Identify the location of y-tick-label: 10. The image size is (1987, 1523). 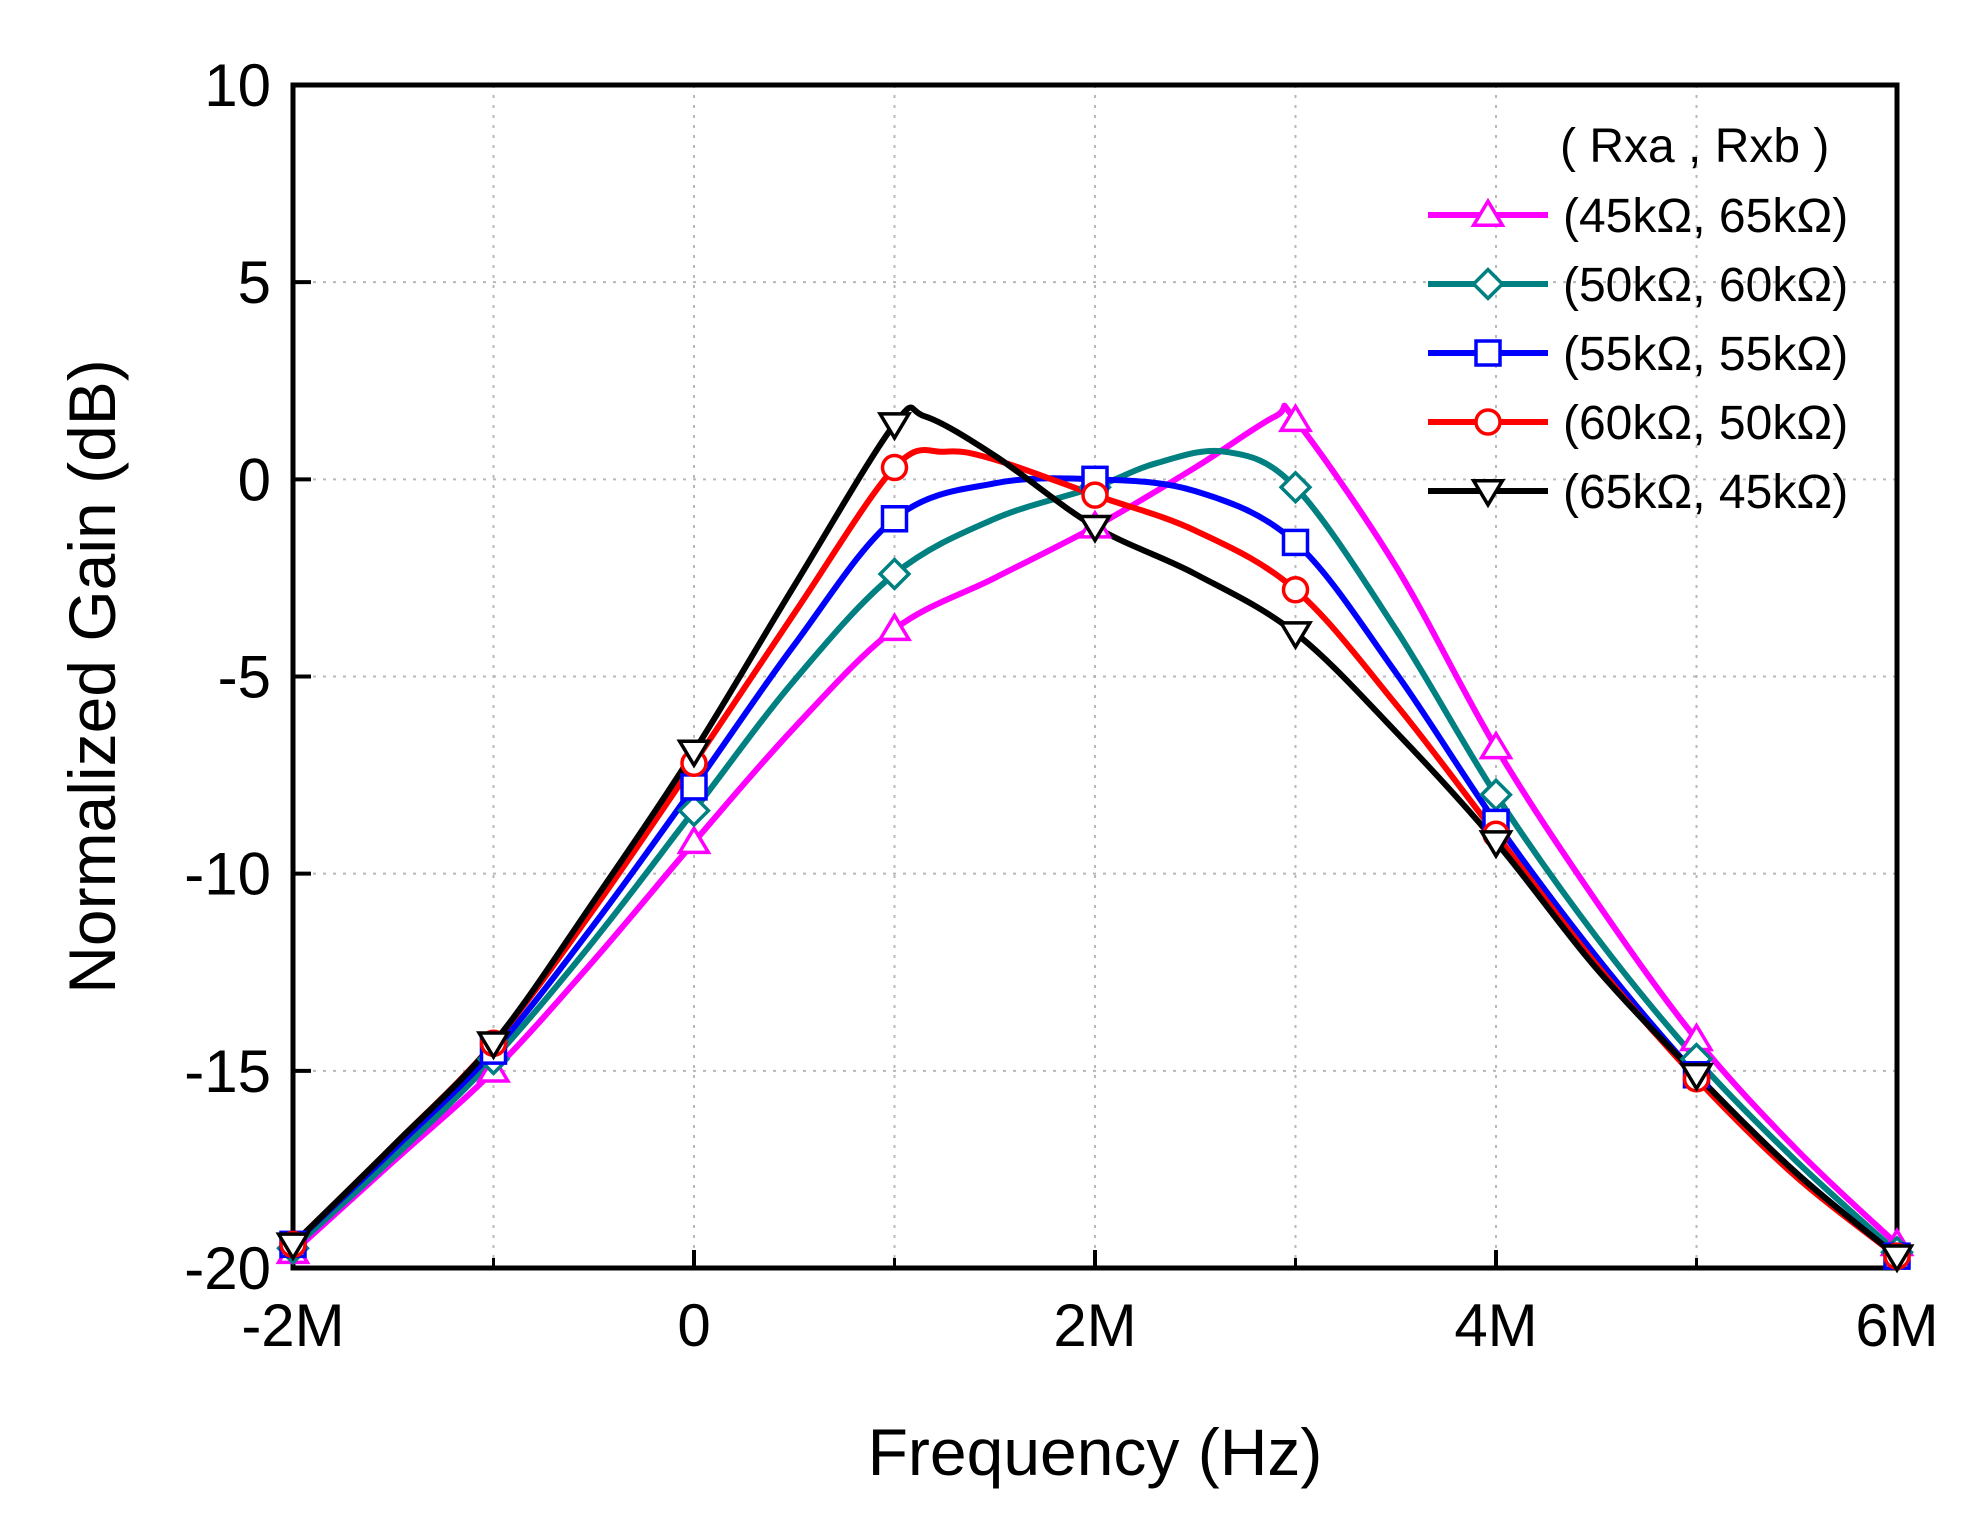
(237, 85).